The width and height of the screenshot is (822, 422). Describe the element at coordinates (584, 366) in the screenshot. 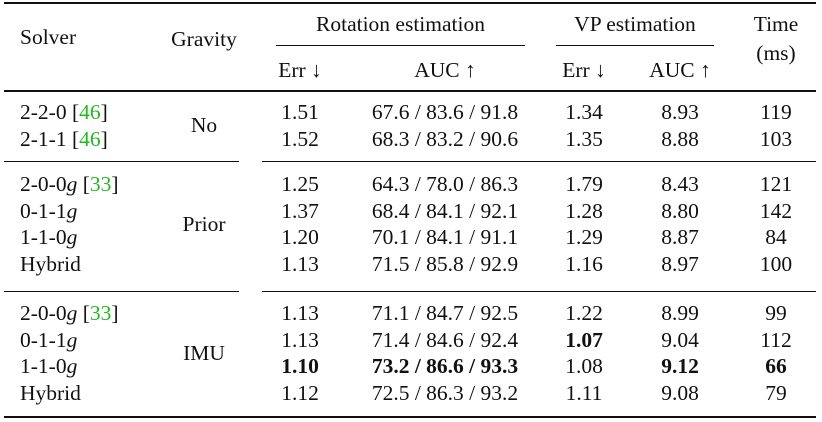

I see `vp-err-value: 1.08` at that location.